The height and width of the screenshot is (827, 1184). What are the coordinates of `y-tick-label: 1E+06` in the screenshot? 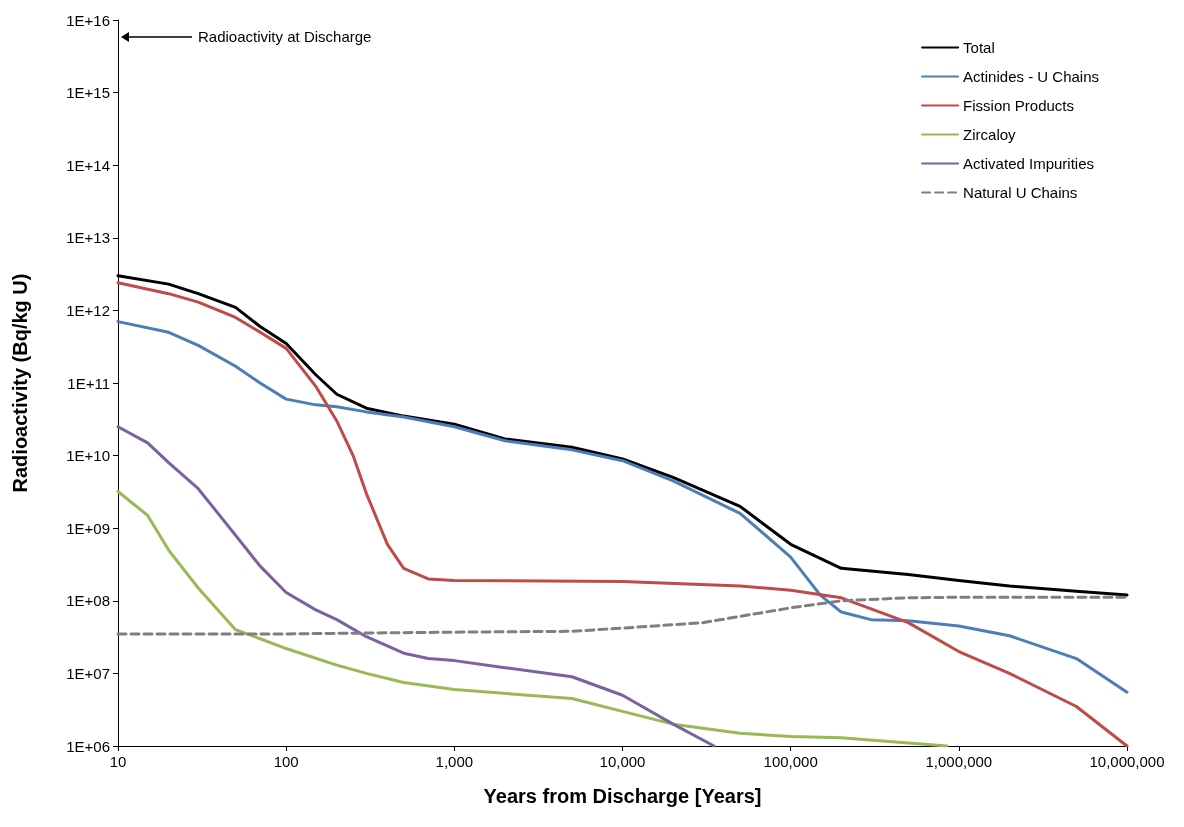 It's located at (88, 746).